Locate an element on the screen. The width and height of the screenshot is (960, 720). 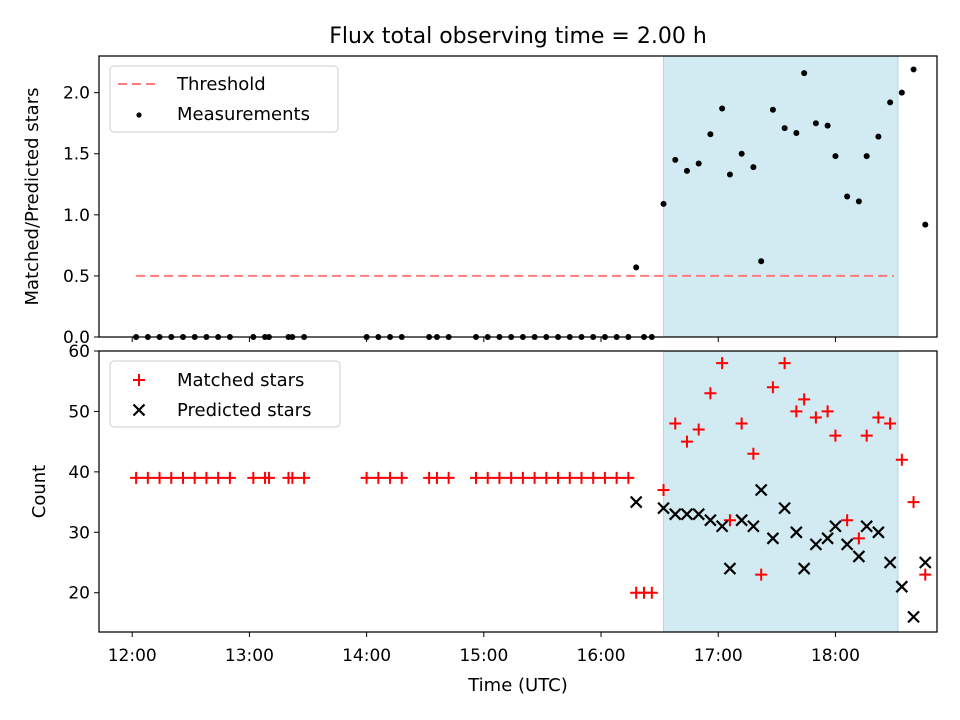
y-tick-label: 30 is located at coordinates (79, 533).